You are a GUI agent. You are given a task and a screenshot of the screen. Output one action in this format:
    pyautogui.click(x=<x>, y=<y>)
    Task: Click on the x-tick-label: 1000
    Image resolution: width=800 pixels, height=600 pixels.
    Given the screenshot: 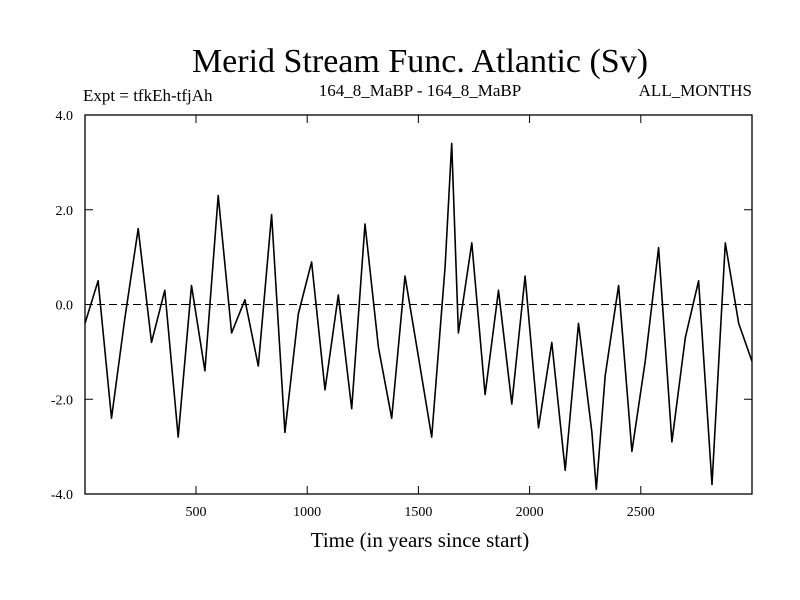 What is the action you would take?
    pyautogui.click(x=307, y=512)
    